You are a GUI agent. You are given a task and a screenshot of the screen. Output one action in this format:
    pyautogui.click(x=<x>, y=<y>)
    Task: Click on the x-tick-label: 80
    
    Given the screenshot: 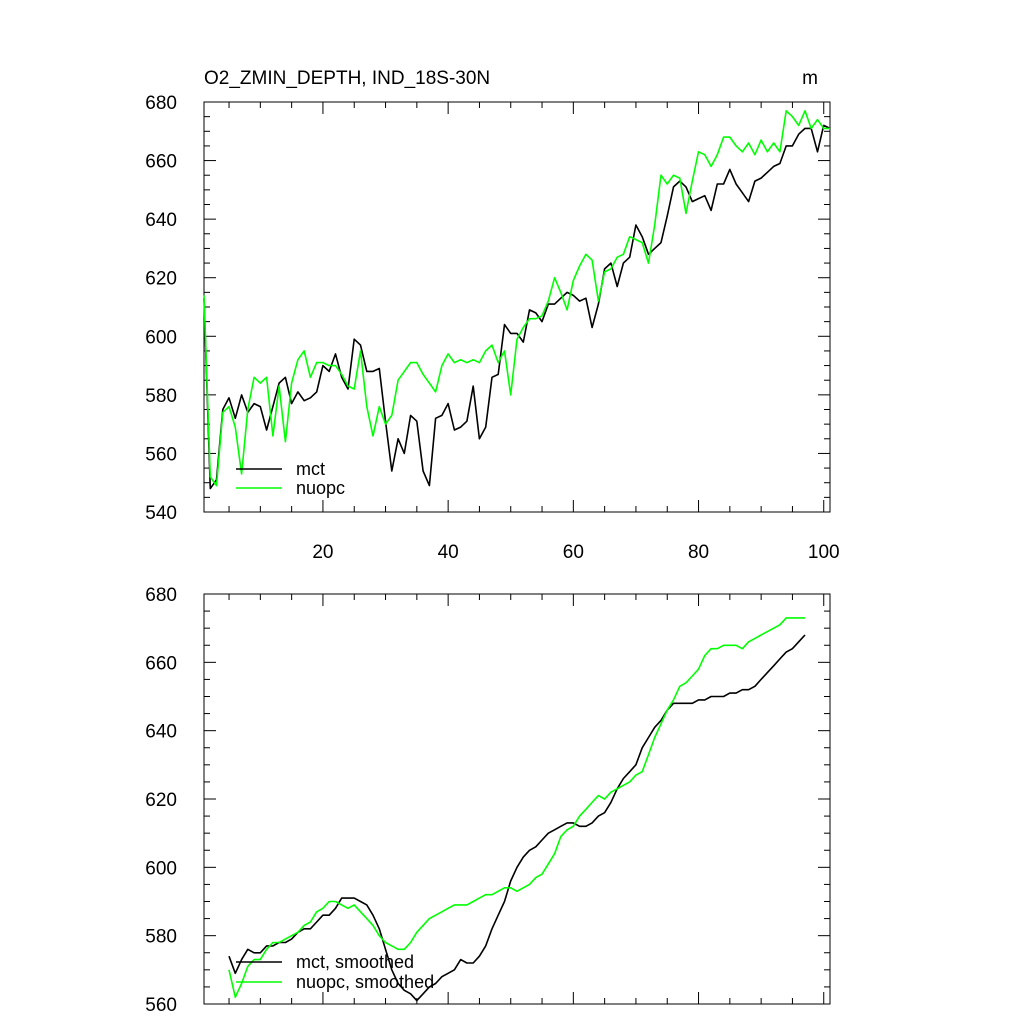 What is the action you would take?
    pyautogui.click(x=698, y=552)
    